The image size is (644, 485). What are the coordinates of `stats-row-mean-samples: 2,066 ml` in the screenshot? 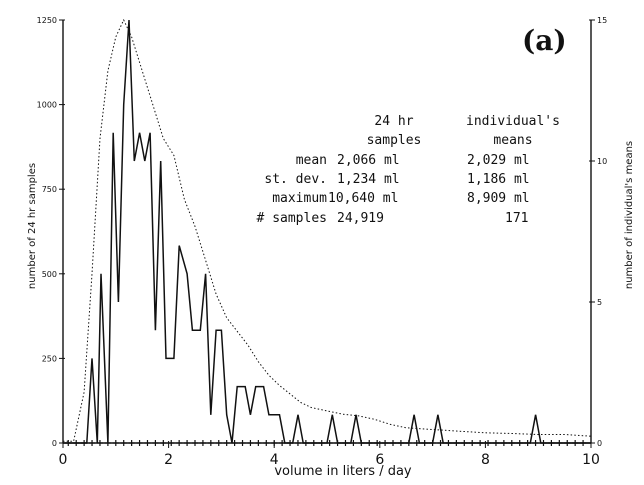 It's located at (368, 160).